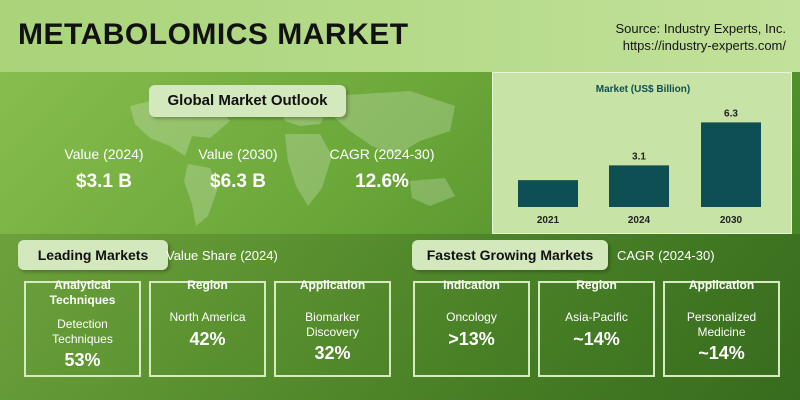 The height and width of the screenshot is (400, 800). Describe the element at coordinates (104, 181) in the screenshot. I see `kpi-value: $3.1 B` at that location.